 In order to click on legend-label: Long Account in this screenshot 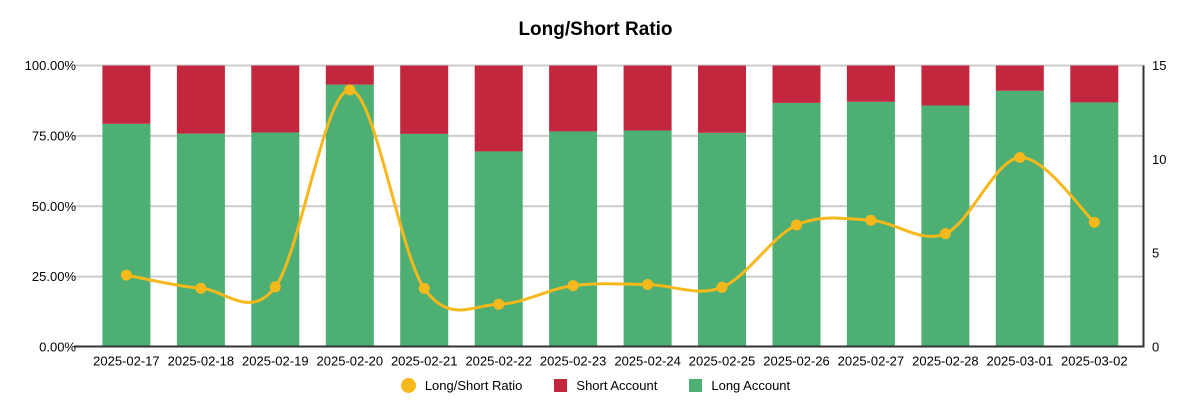, I will do `click(751, 385)`.